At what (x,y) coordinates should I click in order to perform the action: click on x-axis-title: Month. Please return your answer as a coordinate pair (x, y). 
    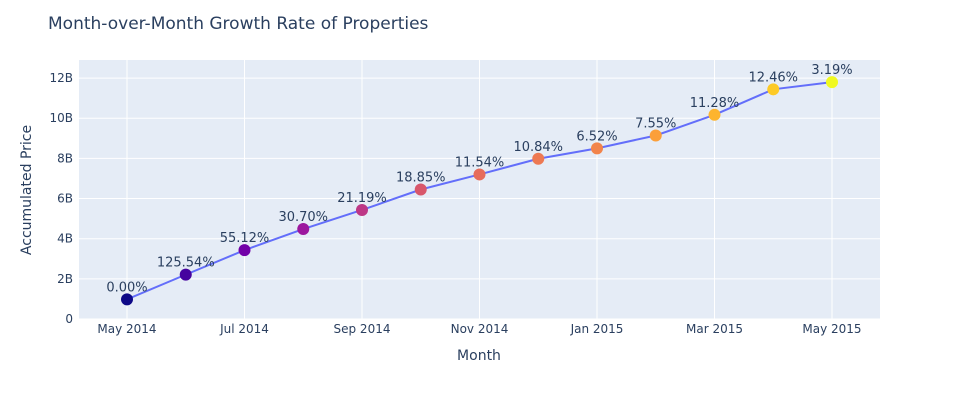
    Looking at the image, I should click on (479, 356).